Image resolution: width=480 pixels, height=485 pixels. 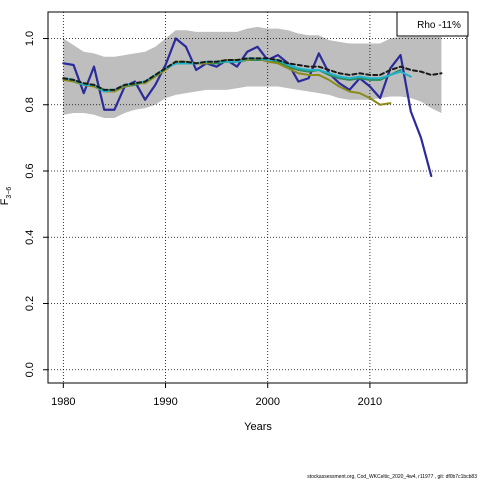 I want to click on confidence-band-layer, so click(x=252, y=72).